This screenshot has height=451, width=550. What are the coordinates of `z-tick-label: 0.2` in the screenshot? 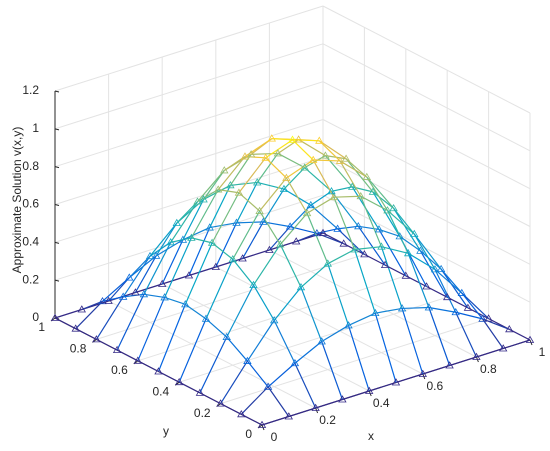 It's located at (30, 279).